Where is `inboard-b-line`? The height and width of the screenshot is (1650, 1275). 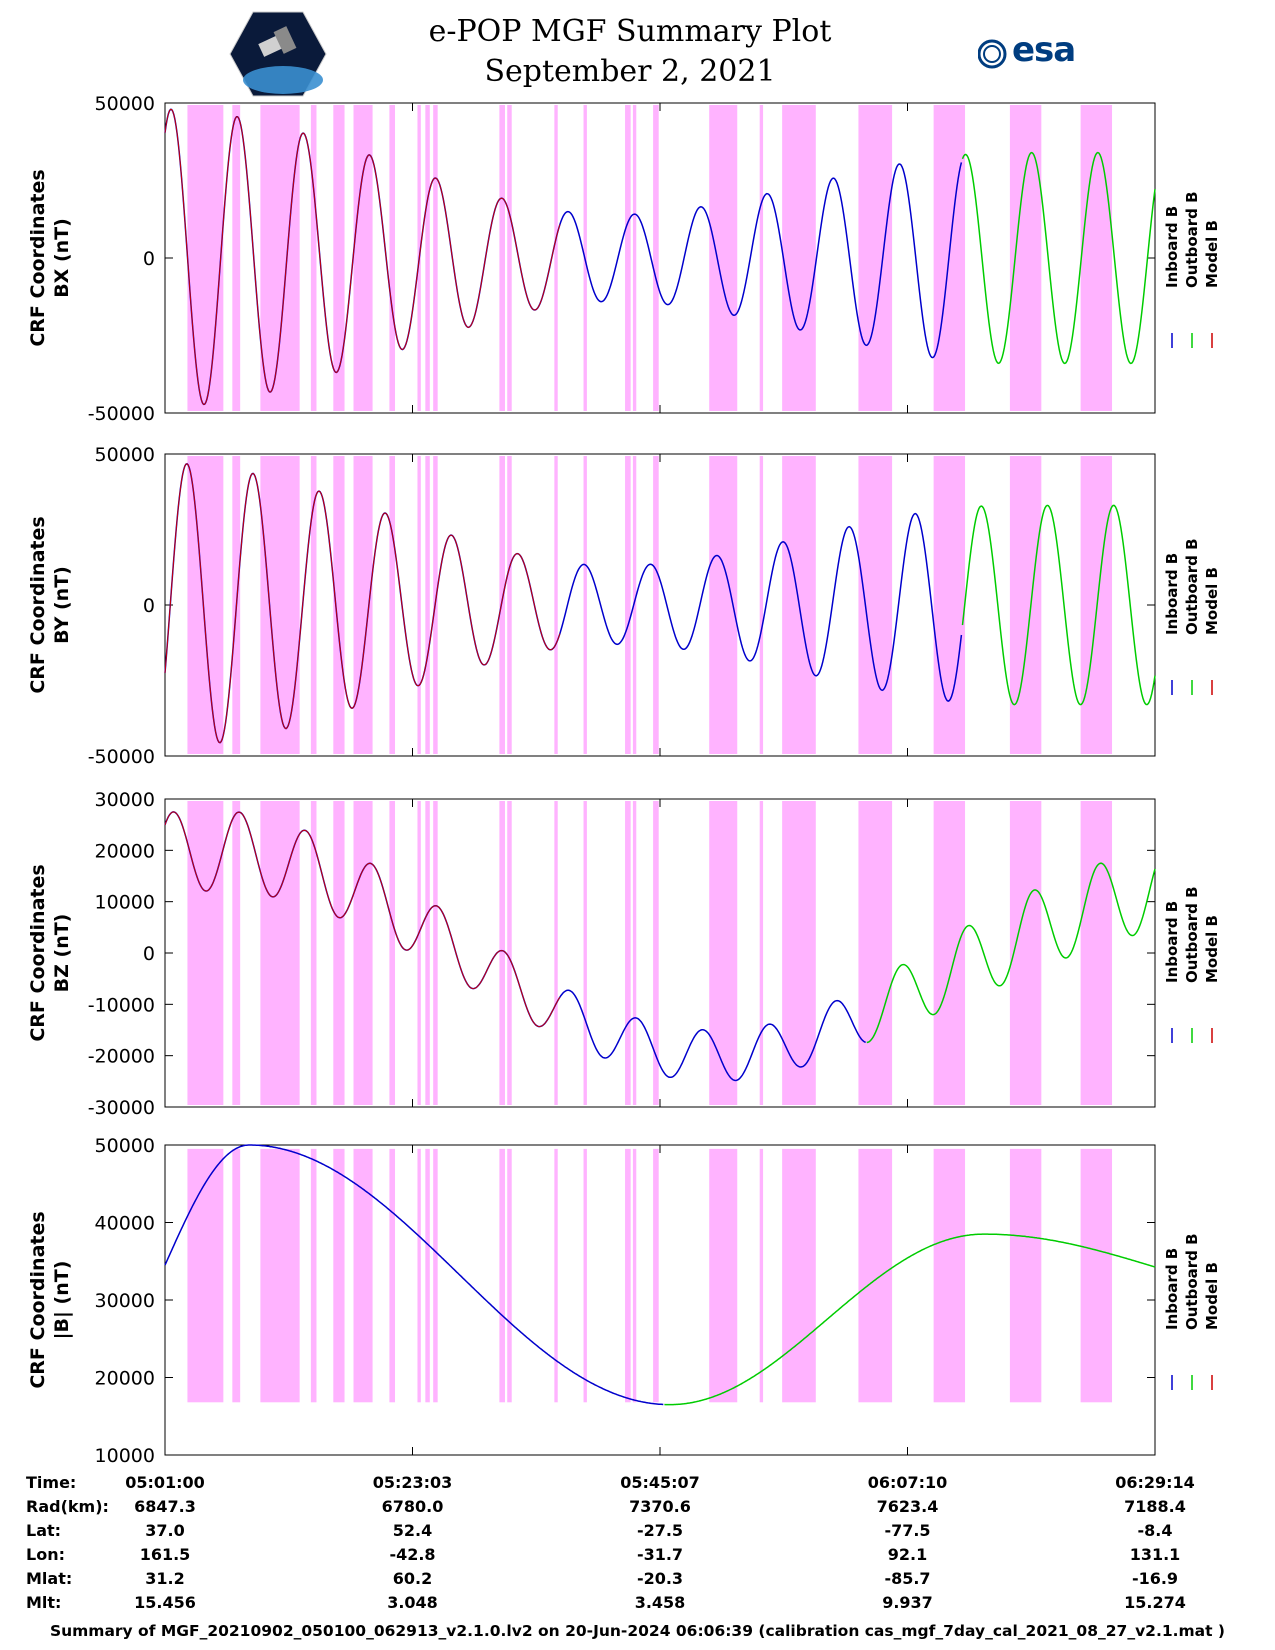 inboard-b-line is located at coordinates (414, 1275).